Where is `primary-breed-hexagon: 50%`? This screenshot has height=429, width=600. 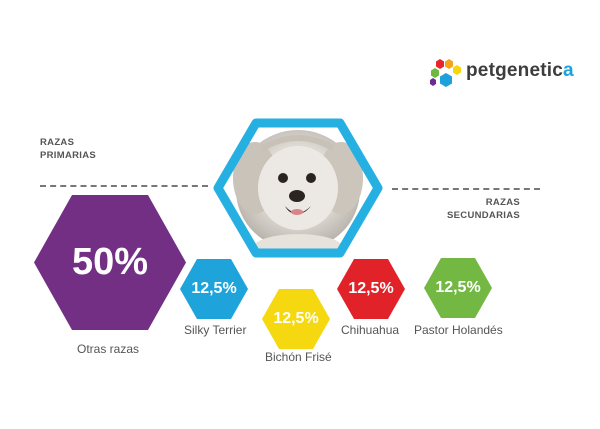 primary-breed-hexagon: 50% is located at coordinates (110, 262).